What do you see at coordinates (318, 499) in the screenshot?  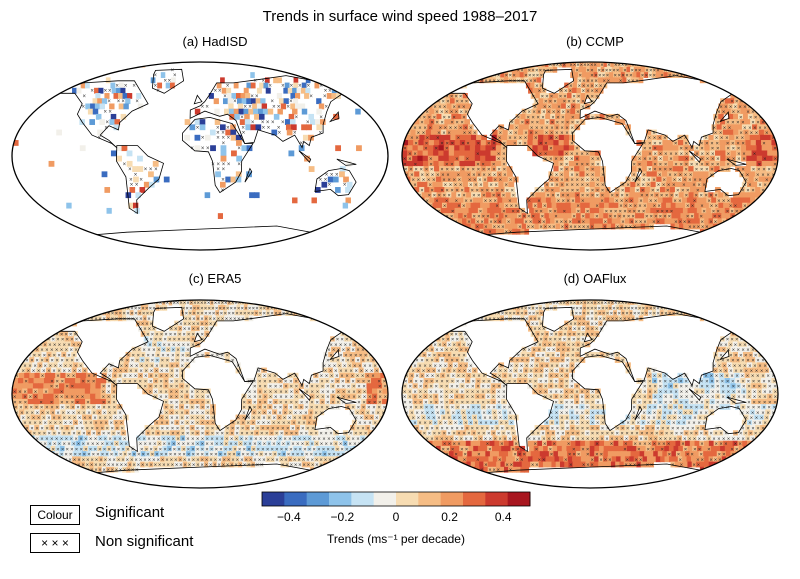 I see `colorbar-swatch` at bounding box center [318, 499].